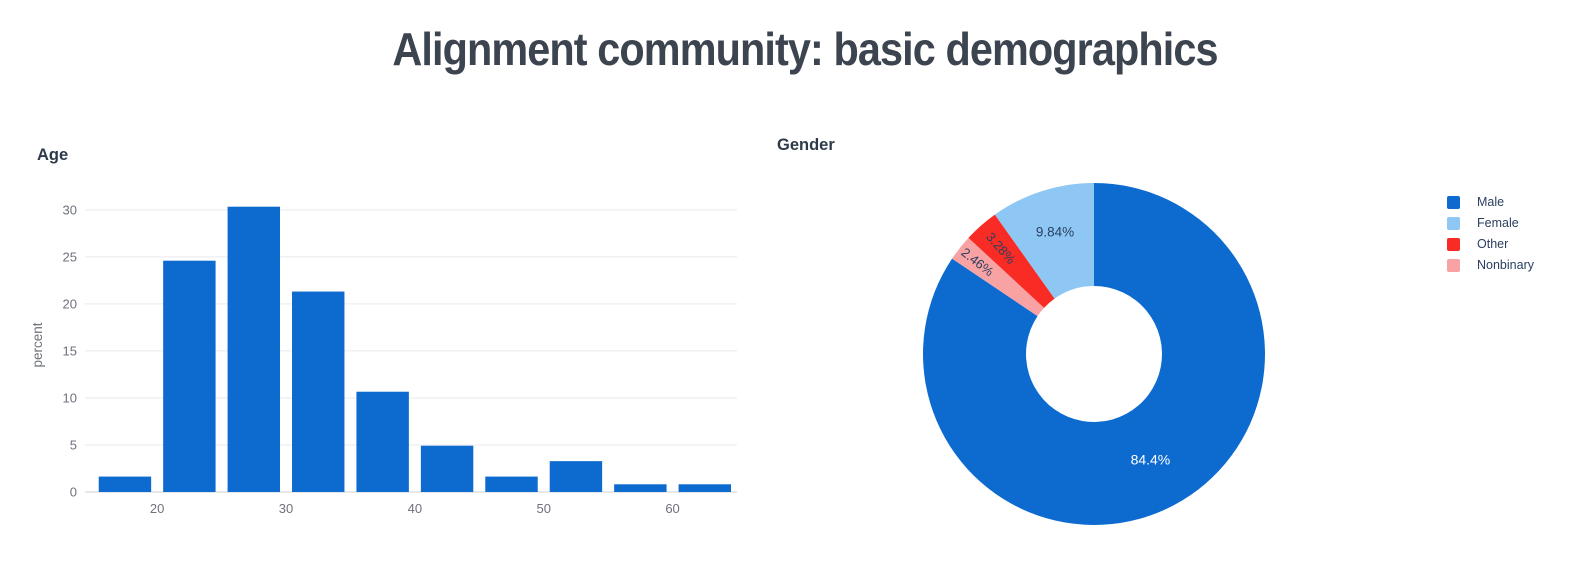 This screenshot has width=1576, height=579. What do you see at coordinates (1055, 232) in the screenshot?
I see `slice-label: 9.84%` at bounding box center [1055, 232].